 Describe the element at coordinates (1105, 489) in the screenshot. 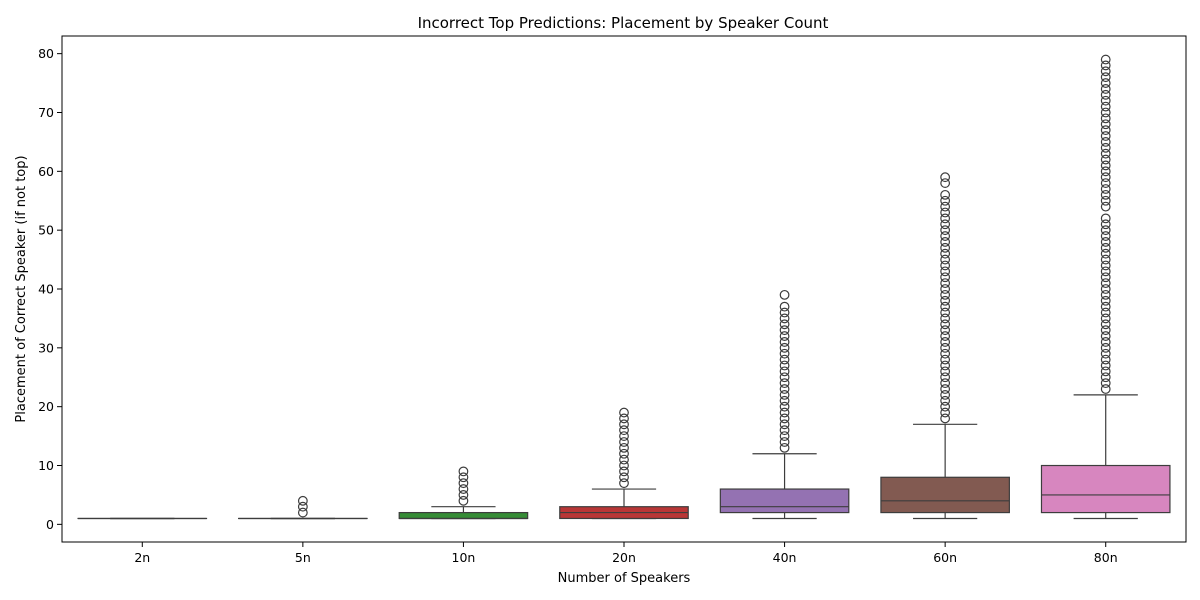

I see `iqr-box` at that location.